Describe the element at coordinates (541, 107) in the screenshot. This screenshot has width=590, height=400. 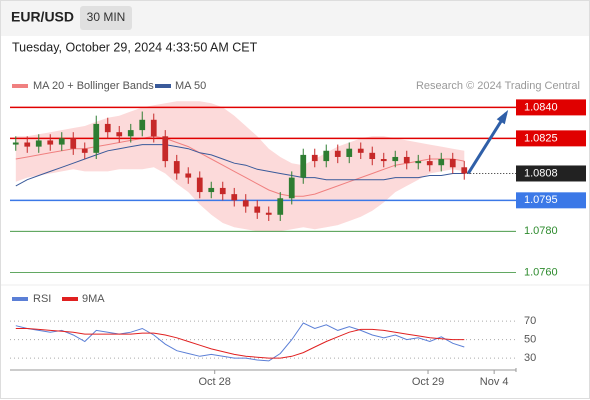
I see `level-label: 1.0840` at that location.